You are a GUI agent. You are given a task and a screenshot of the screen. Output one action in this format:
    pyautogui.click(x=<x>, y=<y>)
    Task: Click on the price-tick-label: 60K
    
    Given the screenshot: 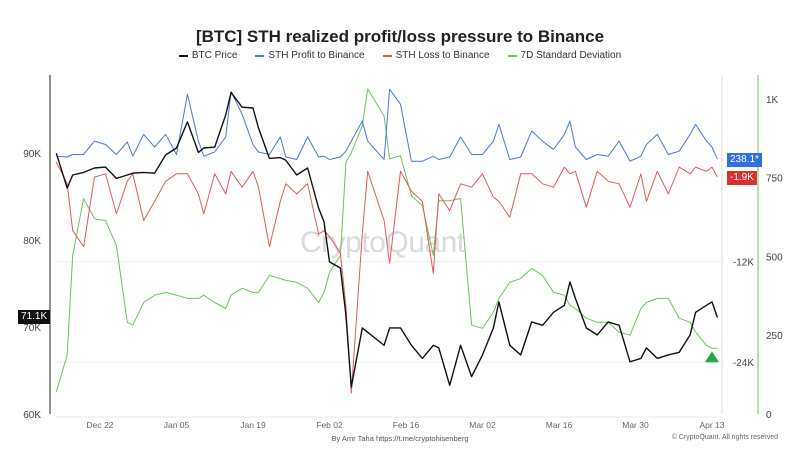 What is the action you would take?
    pyautogui.click(x=32, y=415)
    